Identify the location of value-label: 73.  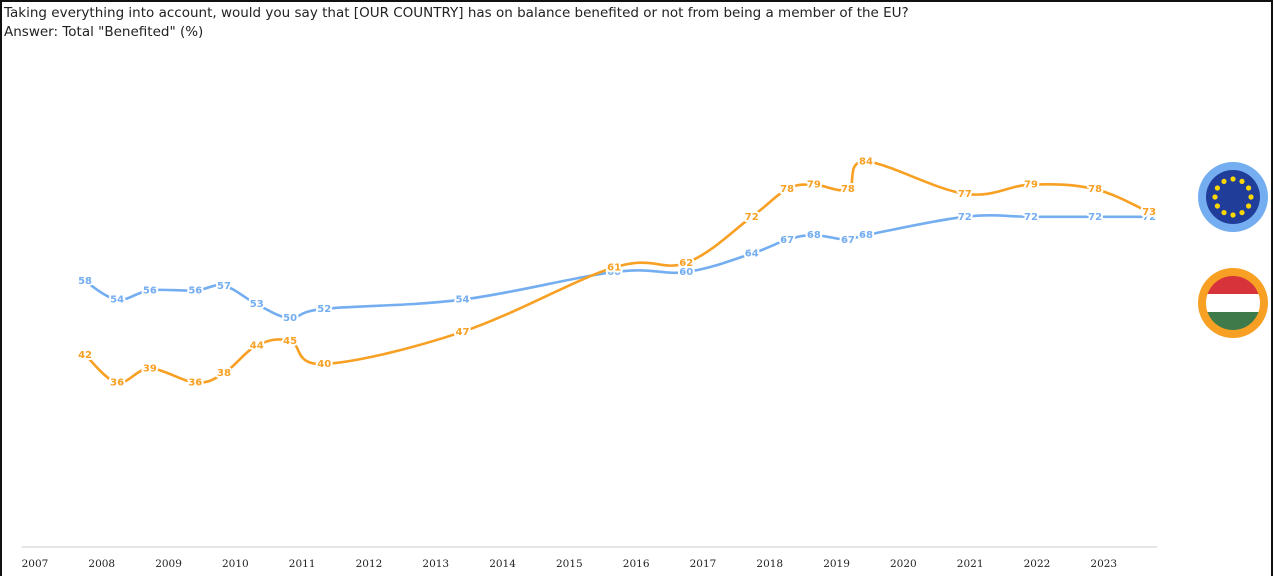
(1149, 212).